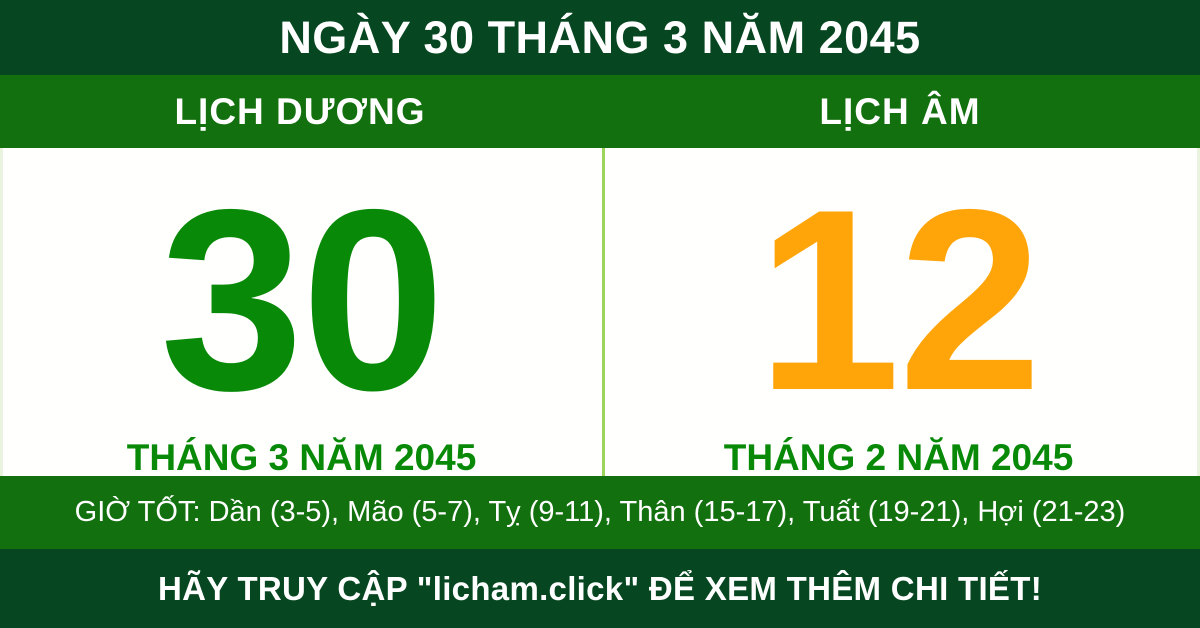 This screenshot has width=1200, height=628. I want to click on solar-column-header: LỊCH DƯƠNG, so click(300, 111).